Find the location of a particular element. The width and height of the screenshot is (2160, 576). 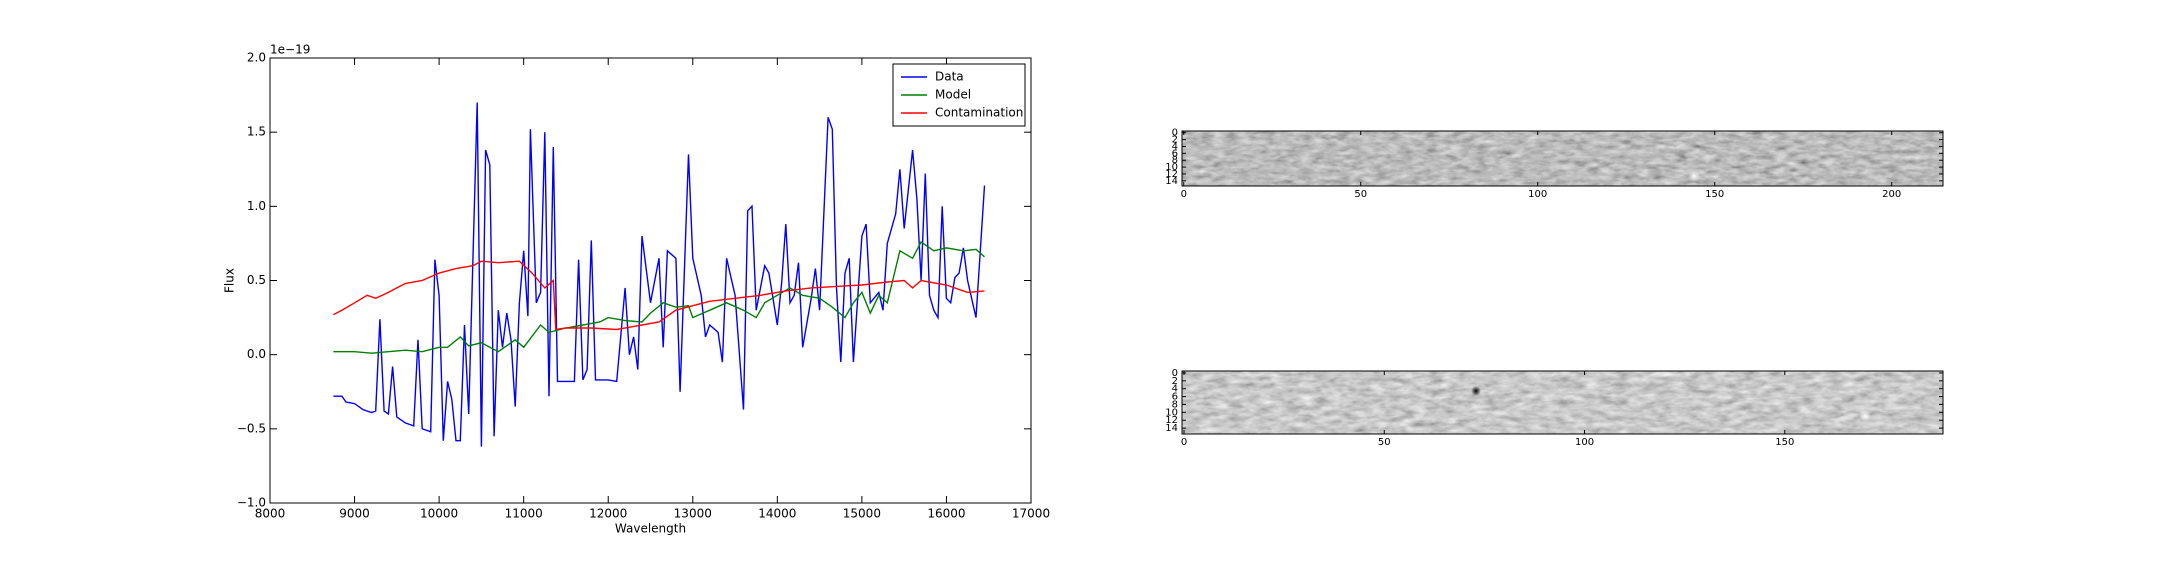

x-tick-label: 17000 is located at coordinates (1031, 514).